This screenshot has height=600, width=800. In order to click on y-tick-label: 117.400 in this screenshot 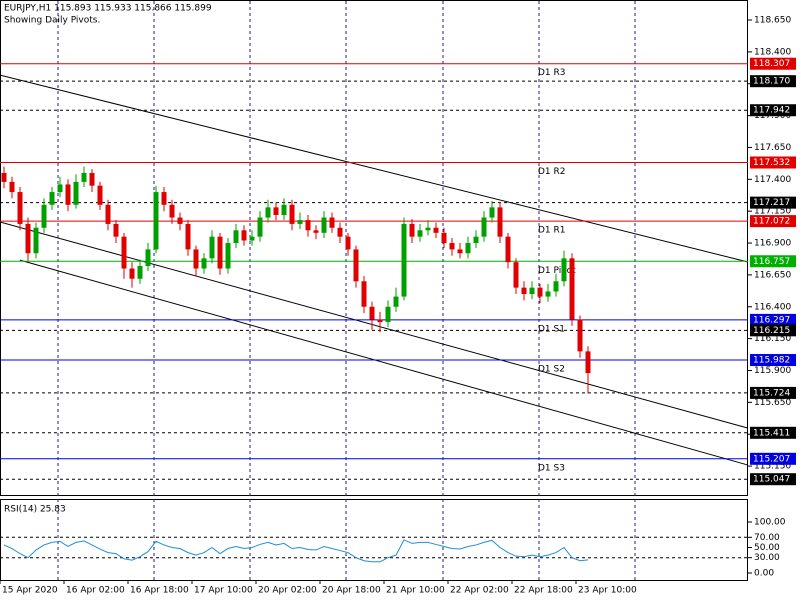, I will do `click(772, 180)`.